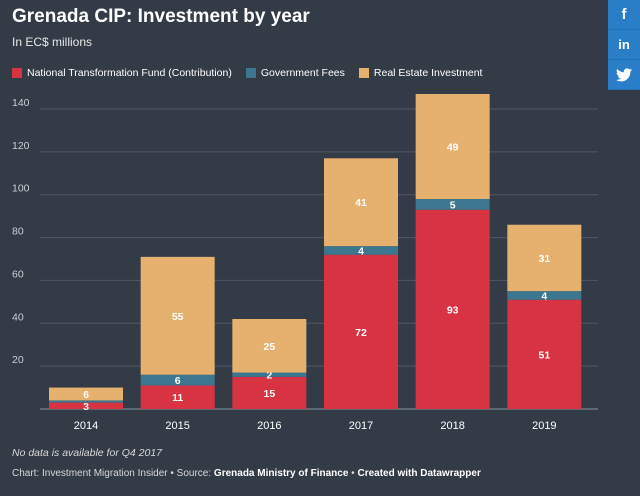 The width and height of the screenshot is (640, 496). I want to click on data-label-2018-series-0: 93, so click(453, 310).